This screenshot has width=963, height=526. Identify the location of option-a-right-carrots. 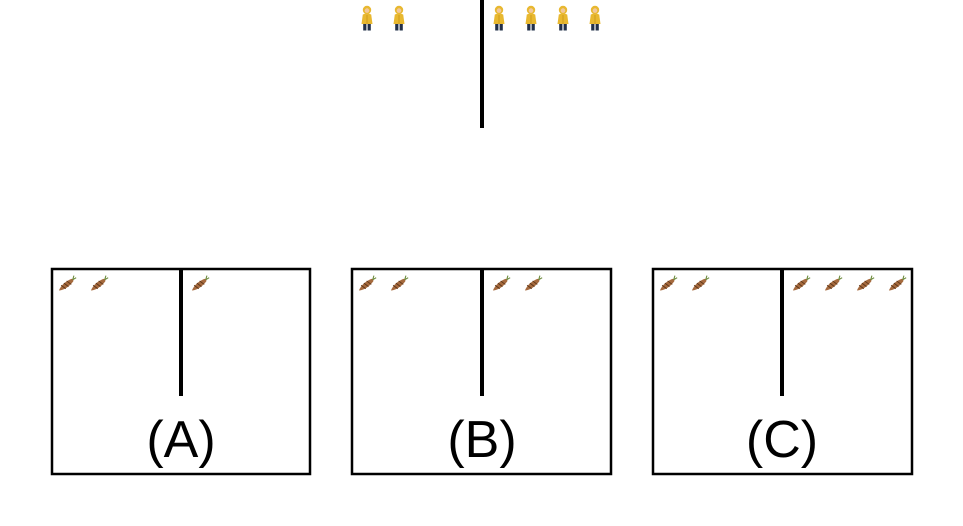
(200, 283).